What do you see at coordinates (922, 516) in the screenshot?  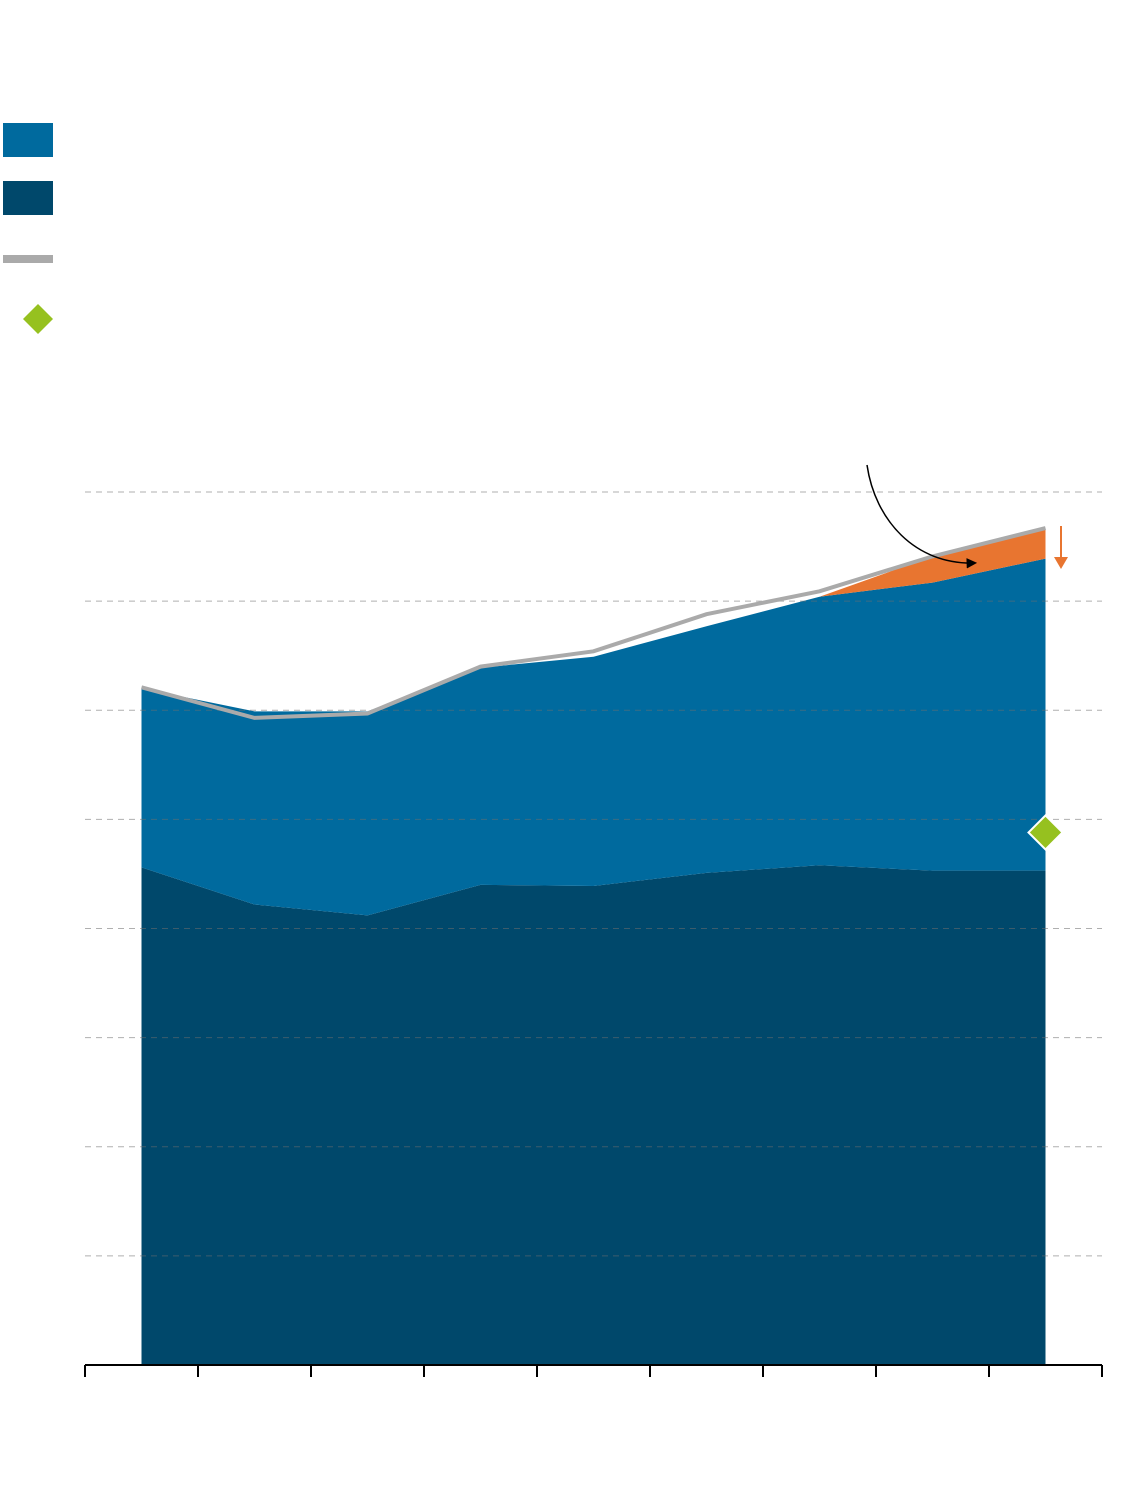 I see `annotation-arrow` at bounding box center [922, 516].